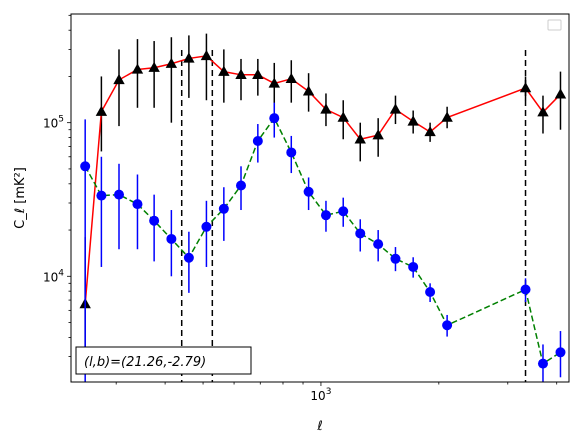 Image resolution: width=580 pixels, height=441 pixels. Describe the element at coordinates (320, 395) in the screenshot. I see `x-tick-label-0: 103` at that location.